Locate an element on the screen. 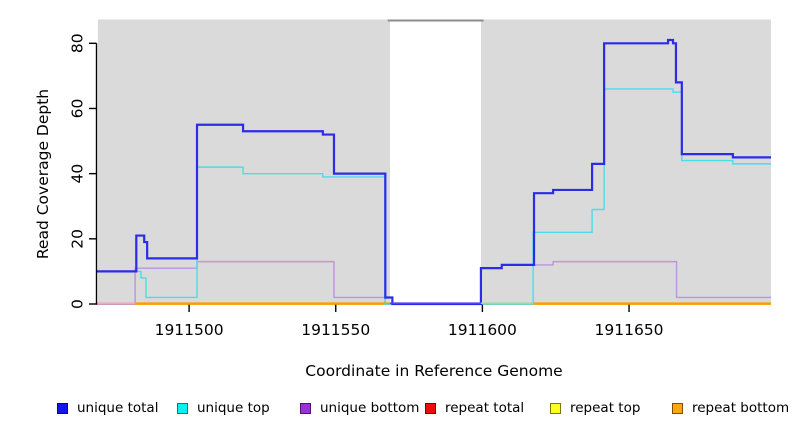 This screenshot has width=792, height=432. y-tick-label: 80 is located at coordinates (78, 43).